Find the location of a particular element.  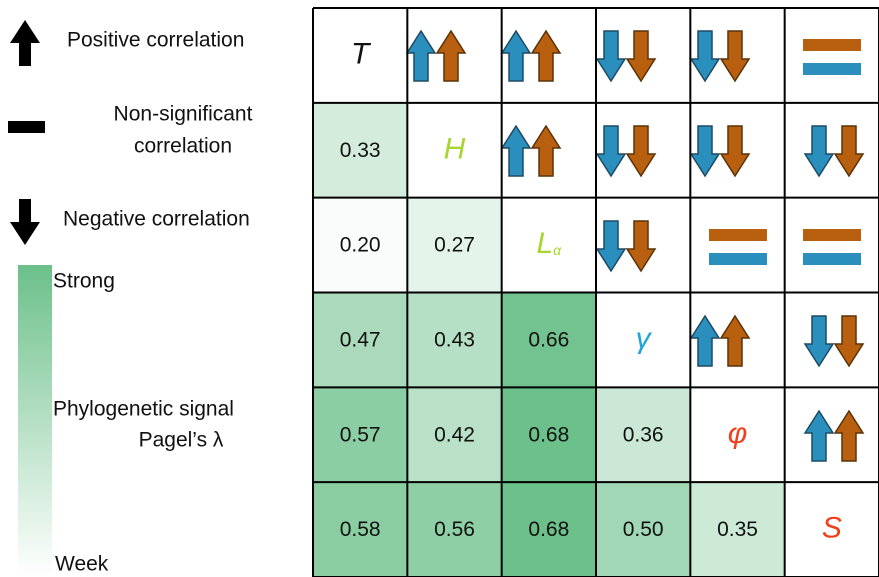

diagonal-text: S is located at coordinates (832, 528).